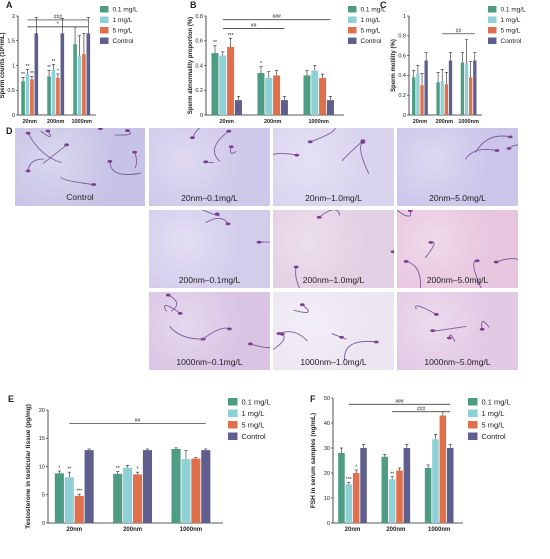 The width and height of the screenshot is (550, 559). I want to click on y-tick-label: 0.4, so click(199, 66).